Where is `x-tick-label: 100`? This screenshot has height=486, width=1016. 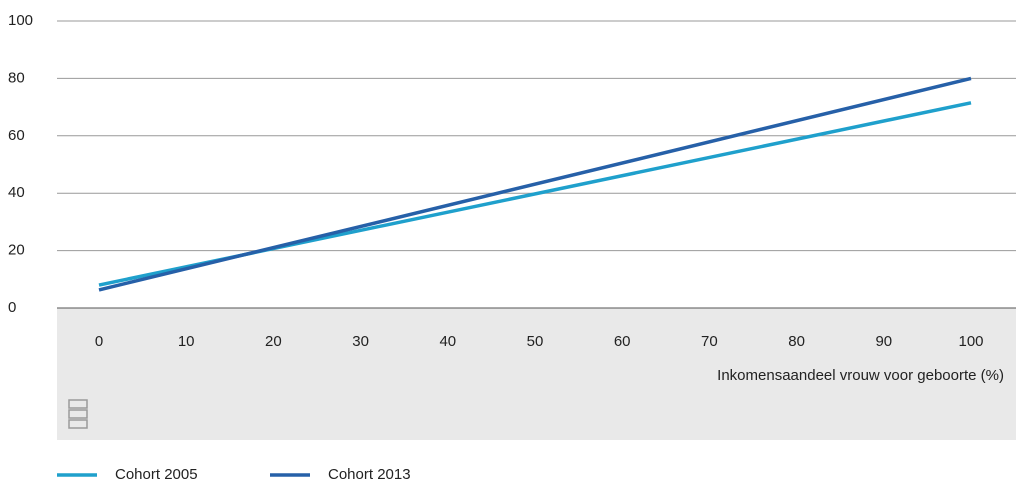
x-tick-label: 100 is located at coordinates (970, 341).